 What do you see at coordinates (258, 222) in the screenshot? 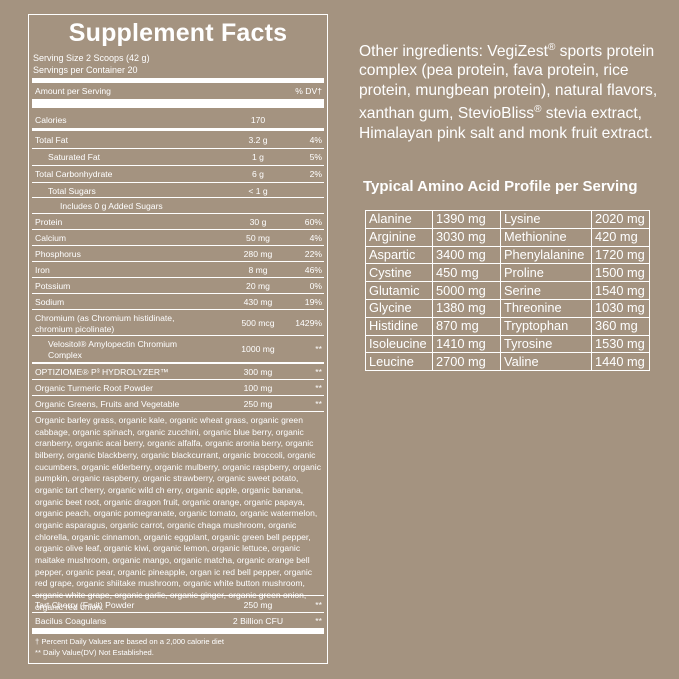
I see `nutrient-amount: 30 g` at bounding box center [258, 222].